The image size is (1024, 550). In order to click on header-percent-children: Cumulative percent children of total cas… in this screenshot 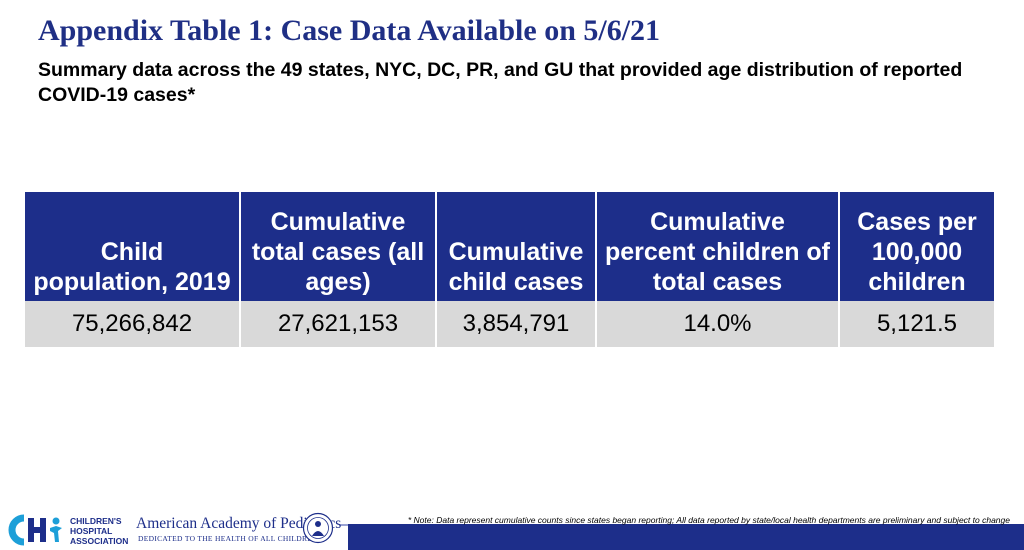, I will do `click(717, 246)`.